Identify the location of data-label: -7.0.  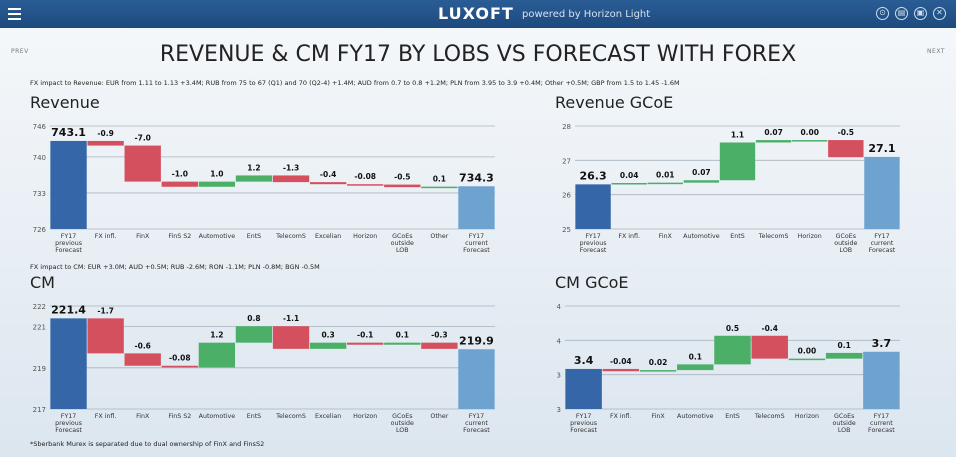
(143, 138).